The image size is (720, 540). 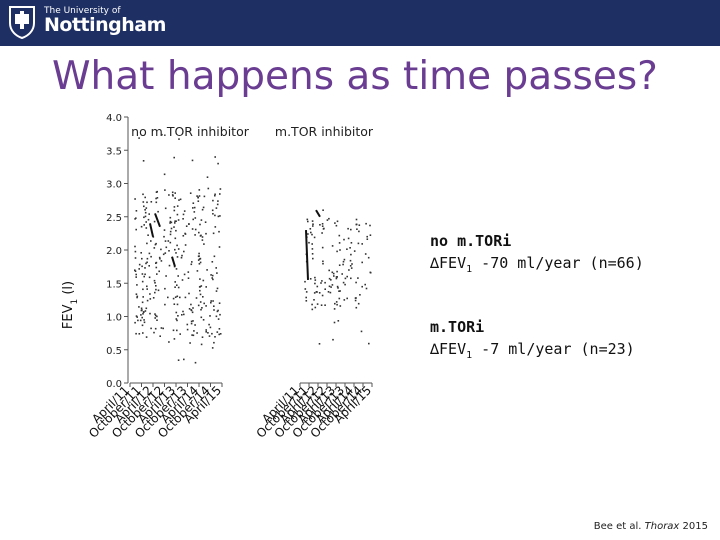 What do you see at coordinates (70, 305) in the screenshot?
I see `y-axis-label: FEV1 (l)` at bounding box center [70, 305].